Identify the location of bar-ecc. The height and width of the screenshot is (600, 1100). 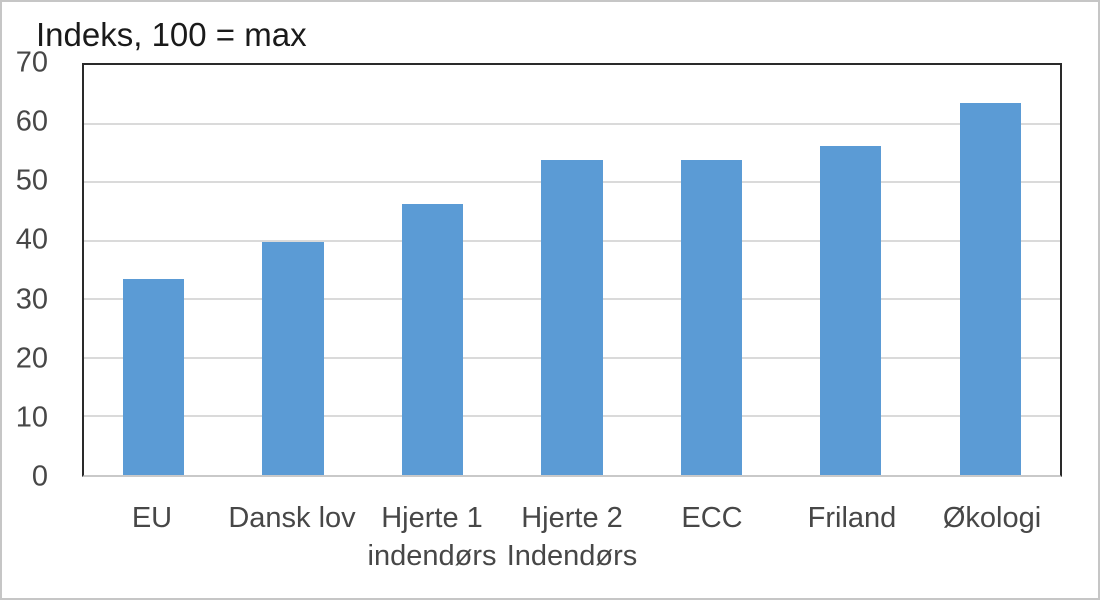
(711, 317).